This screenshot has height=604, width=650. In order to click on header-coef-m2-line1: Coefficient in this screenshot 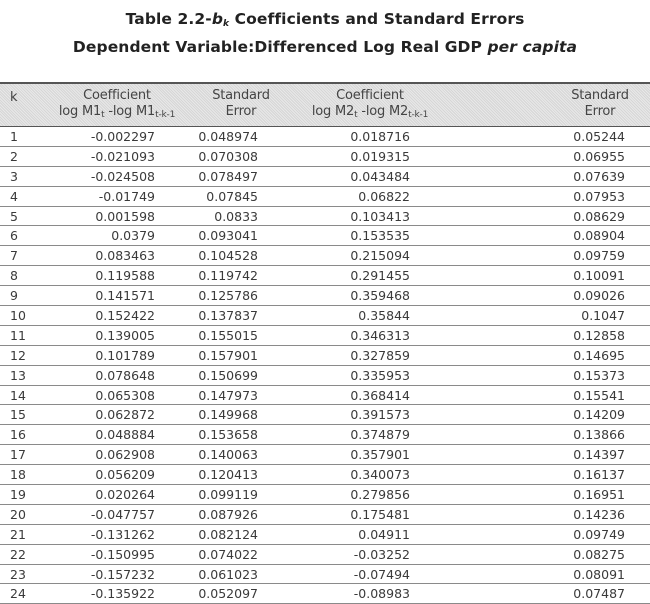, I will do `click(370, 95)`.